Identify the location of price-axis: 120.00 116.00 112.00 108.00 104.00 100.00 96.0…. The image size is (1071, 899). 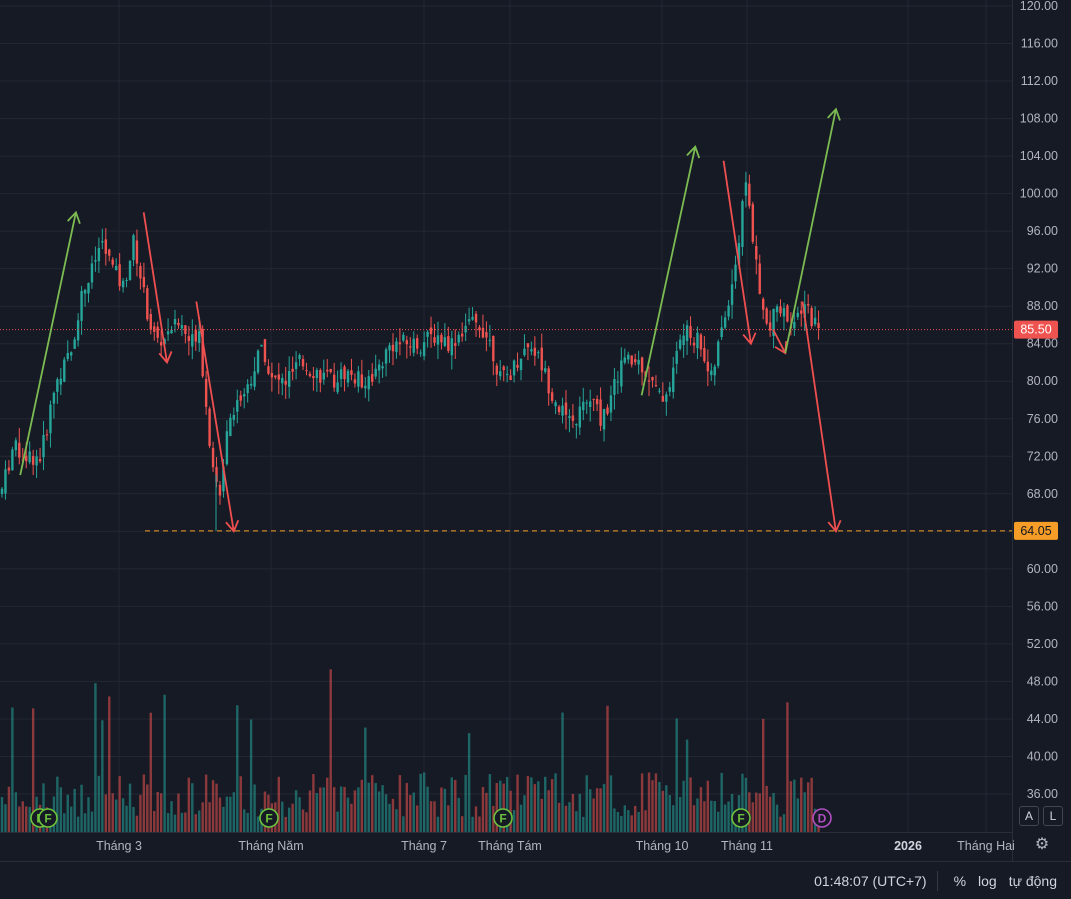
(1036, 400).